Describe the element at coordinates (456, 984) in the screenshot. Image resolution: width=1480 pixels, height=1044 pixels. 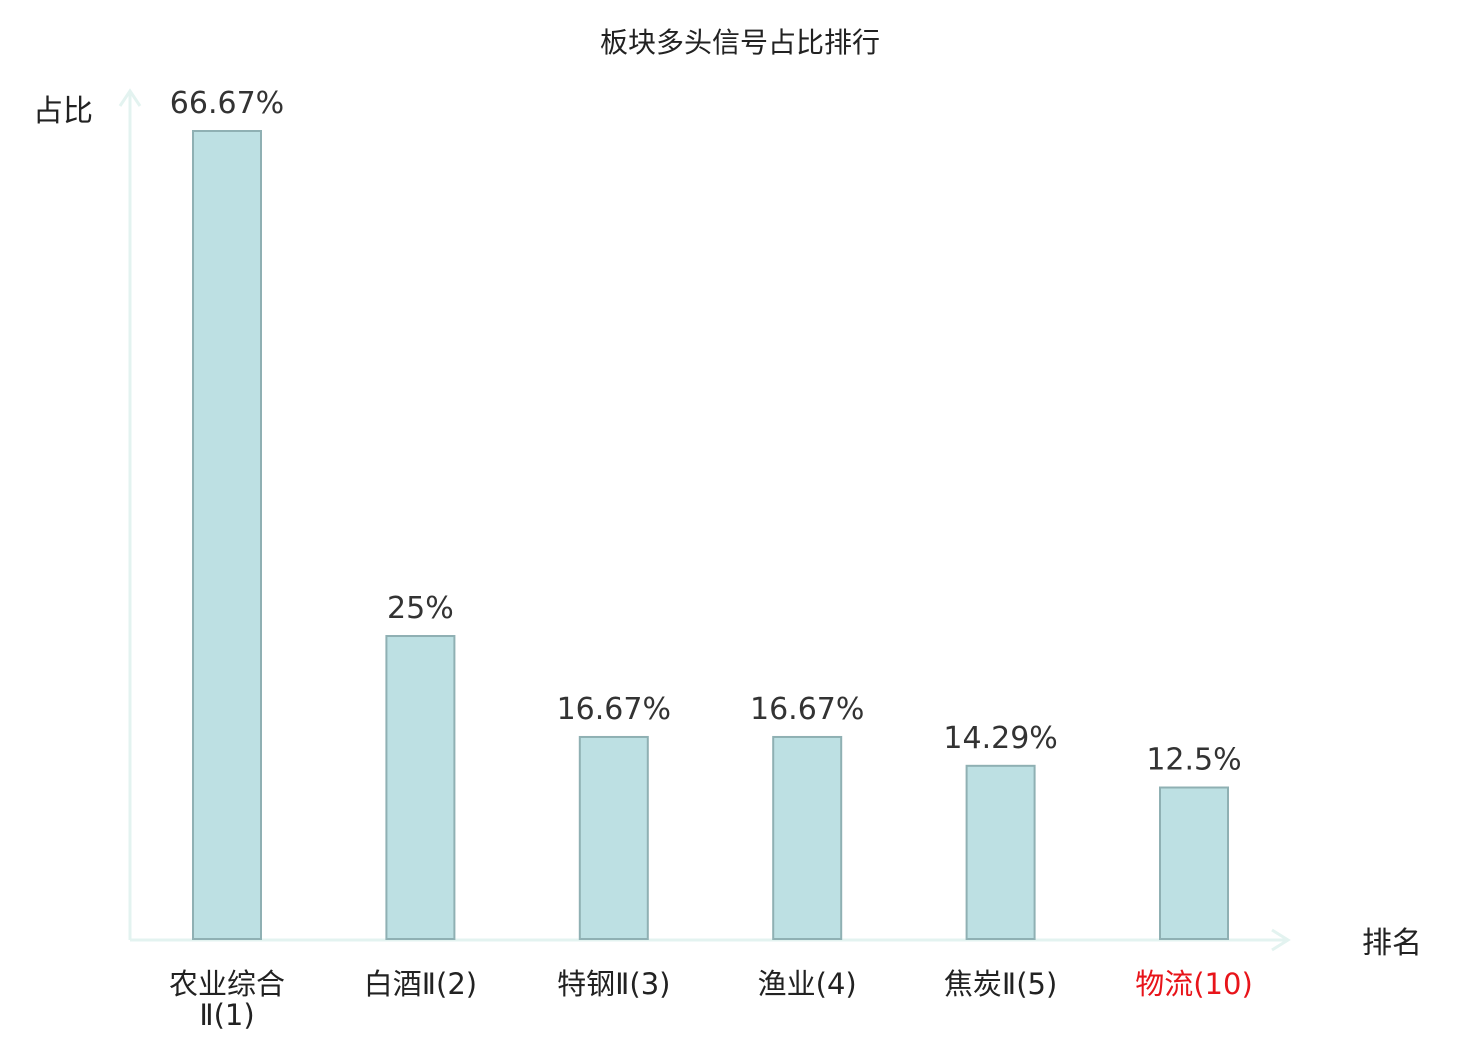
I see `category-rank-2: (2)` at that location.